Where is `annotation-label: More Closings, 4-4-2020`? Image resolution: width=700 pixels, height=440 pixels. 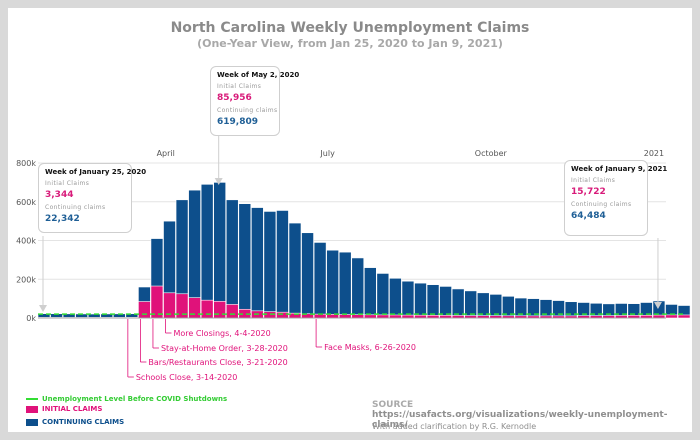
annotation-label: More Closings, 4-4-2020 is located at coordinates (222, 333).